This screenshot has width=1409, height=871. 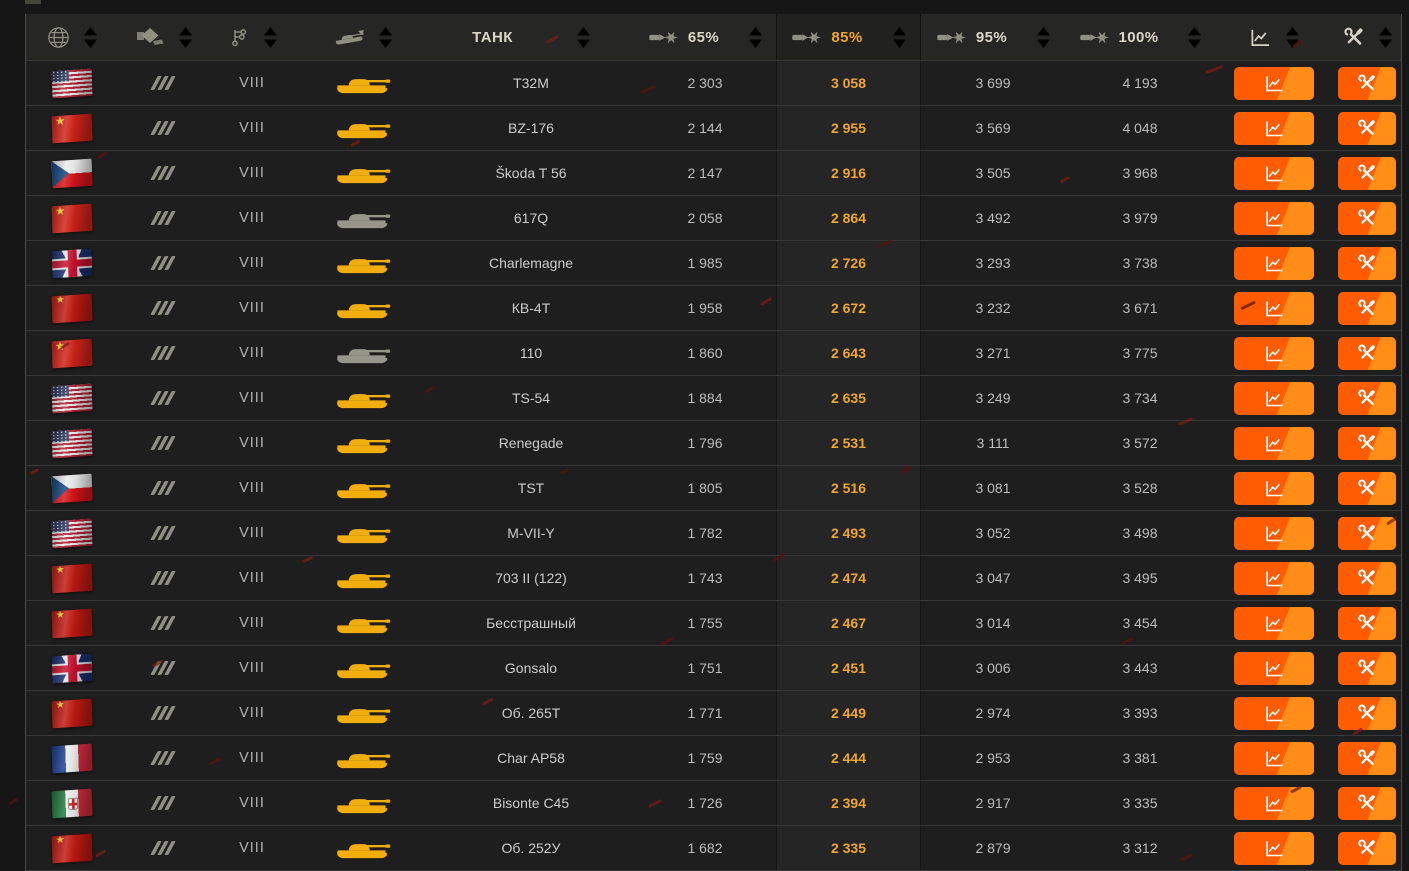 What do you see at coordinates (705, 533) in the screenshot?
I see `dmg65-value: 1 782` at bounding box center [705, 533].